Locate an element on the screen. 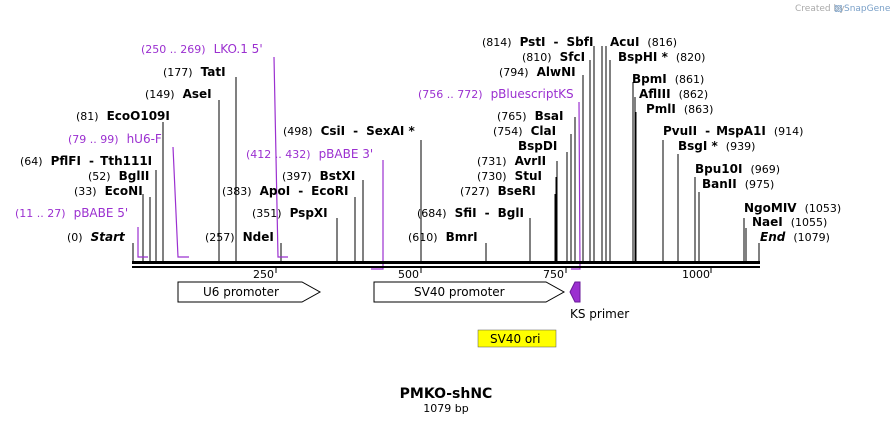 Image resolution: width=893 pixels, height=424 pixels. svg-text:PmlI(863): PmlI (863) is located at coordinates (679, 109).